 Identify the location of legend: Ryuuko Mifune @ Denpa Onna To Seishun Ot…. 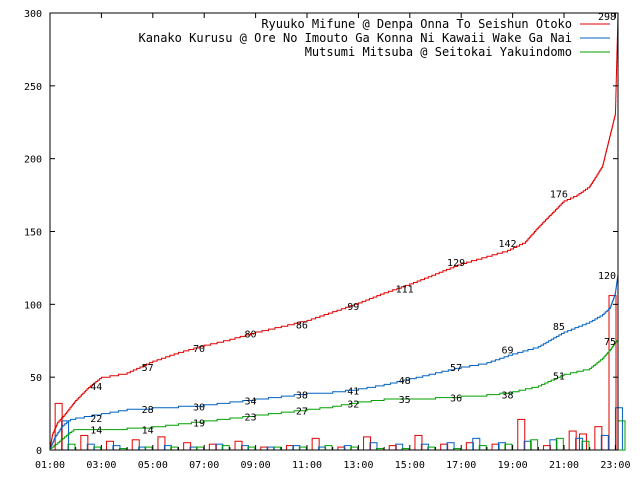
(374, 38).